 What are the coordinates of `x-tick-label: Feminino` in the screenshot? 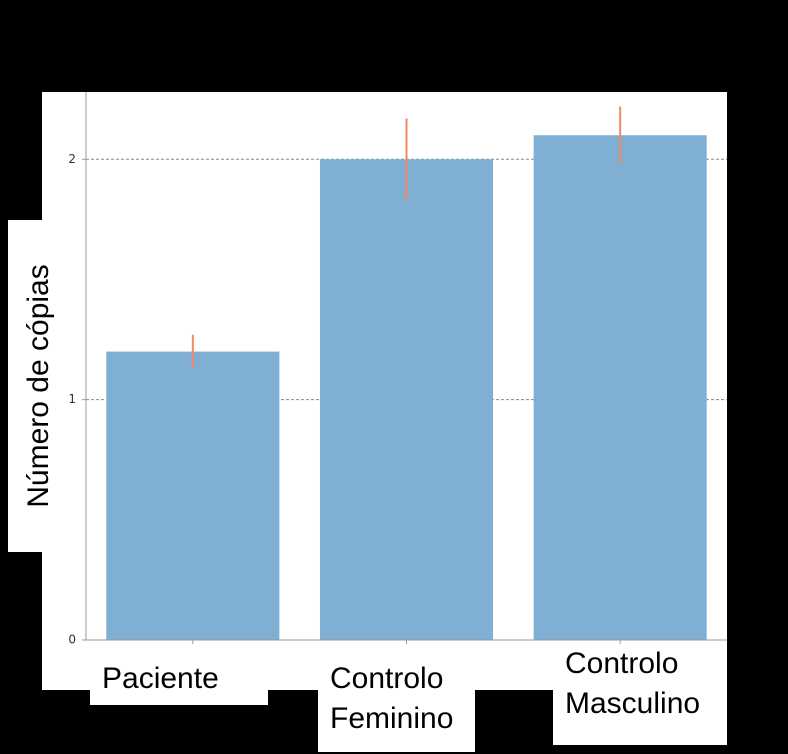 It's located at (391, 718).